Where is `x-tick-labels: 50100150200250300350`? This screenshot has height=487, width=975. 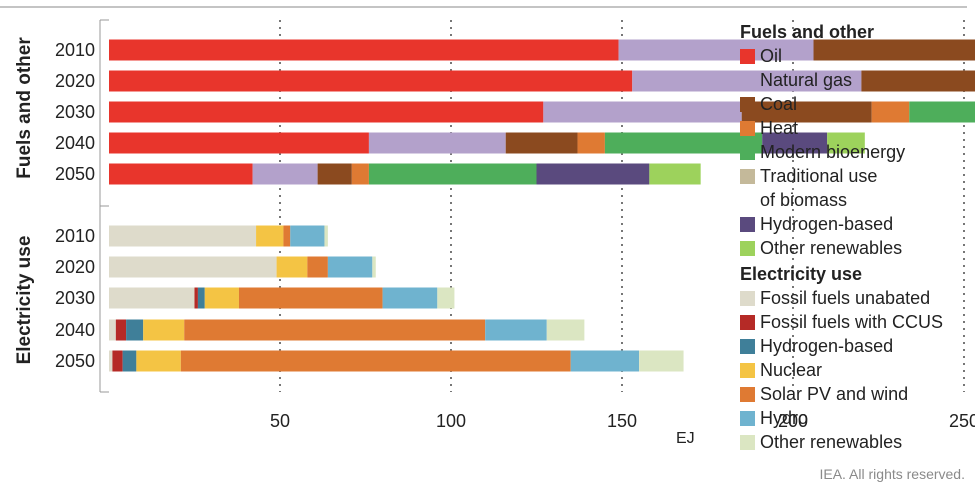
x-tick-labels: 50100150200250300350 is located at coordinates (622, 421).